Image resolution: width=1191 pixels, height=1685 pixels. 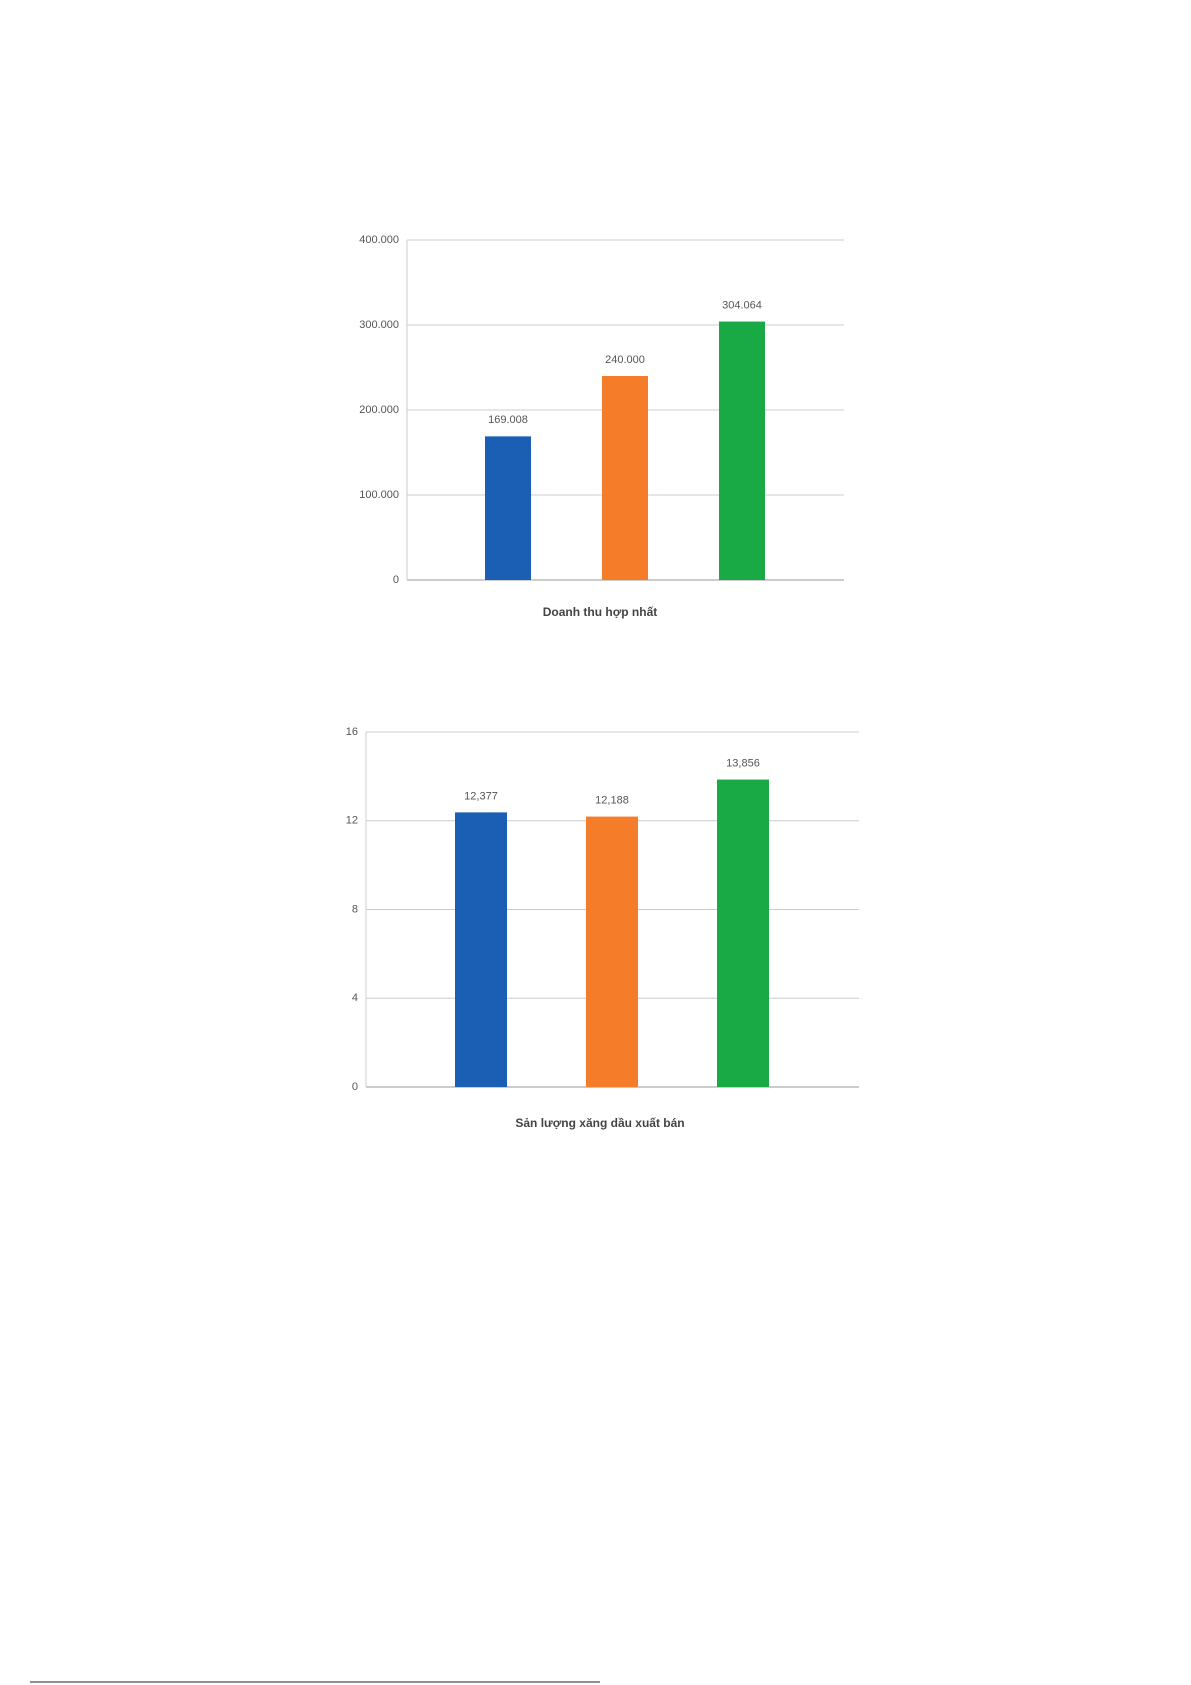 What do you see at coordinates (352, 821) in the screenshot?
I see `y-tick-label: 12` at bounding box center [352, 821].